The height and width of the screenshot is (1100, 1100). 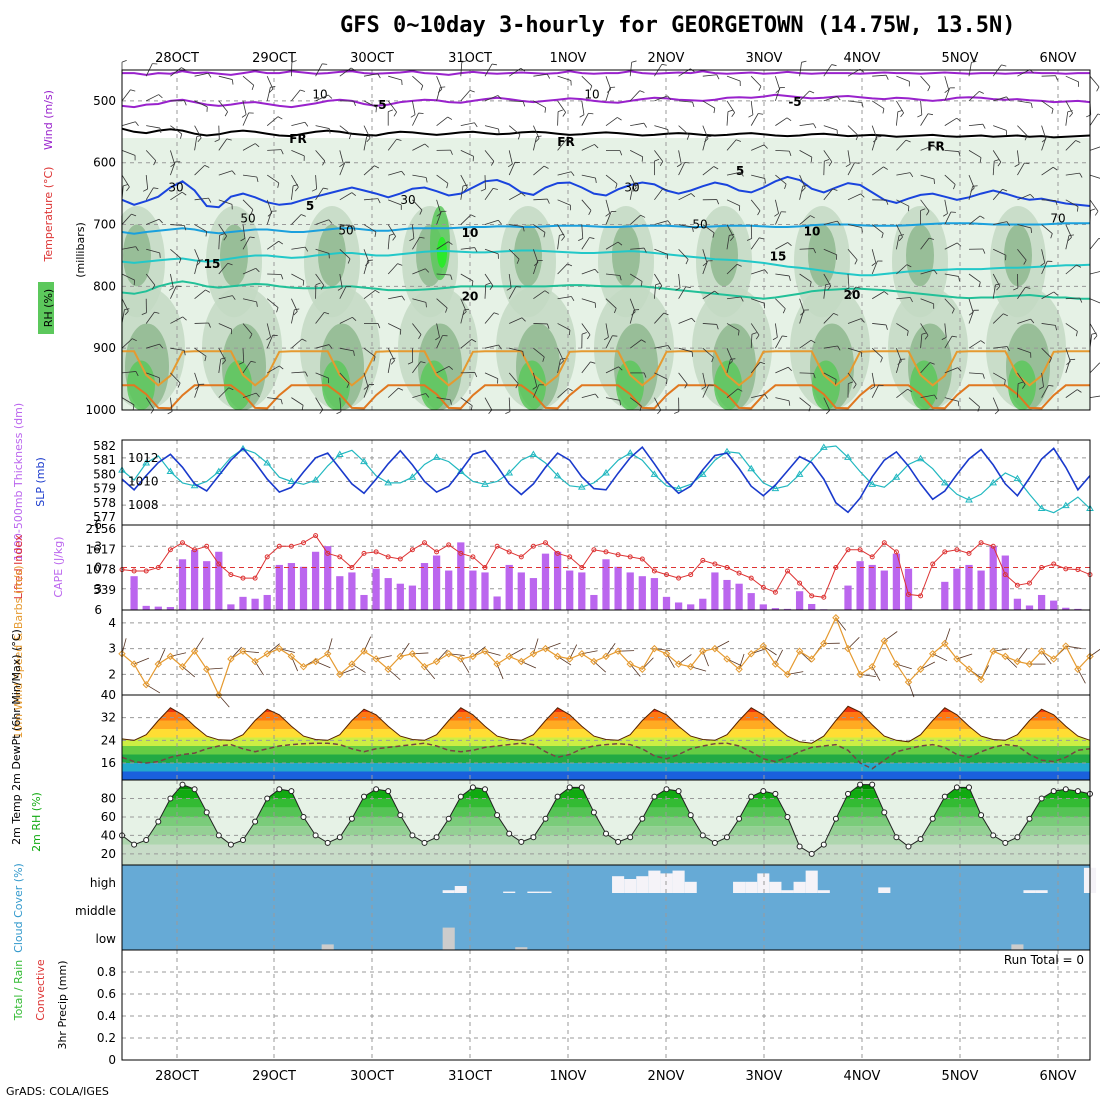 I want to click on temp-band, so click(x=606, y=758).